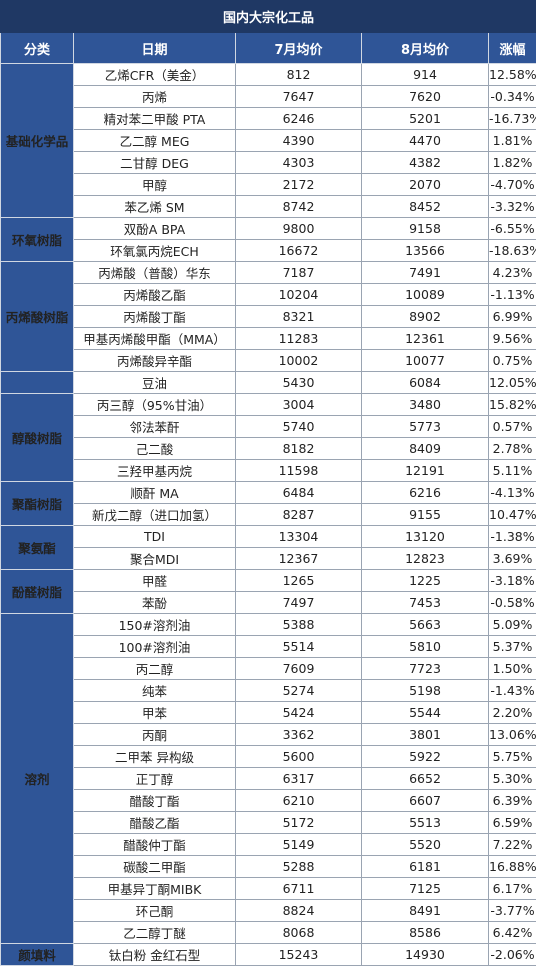 The height and width of the screenshot is (967, 536). What do you see at coordinates (511, 382) in the screenshot?
I see `change-cell: 12.05%` at bounding box center [511, 382].